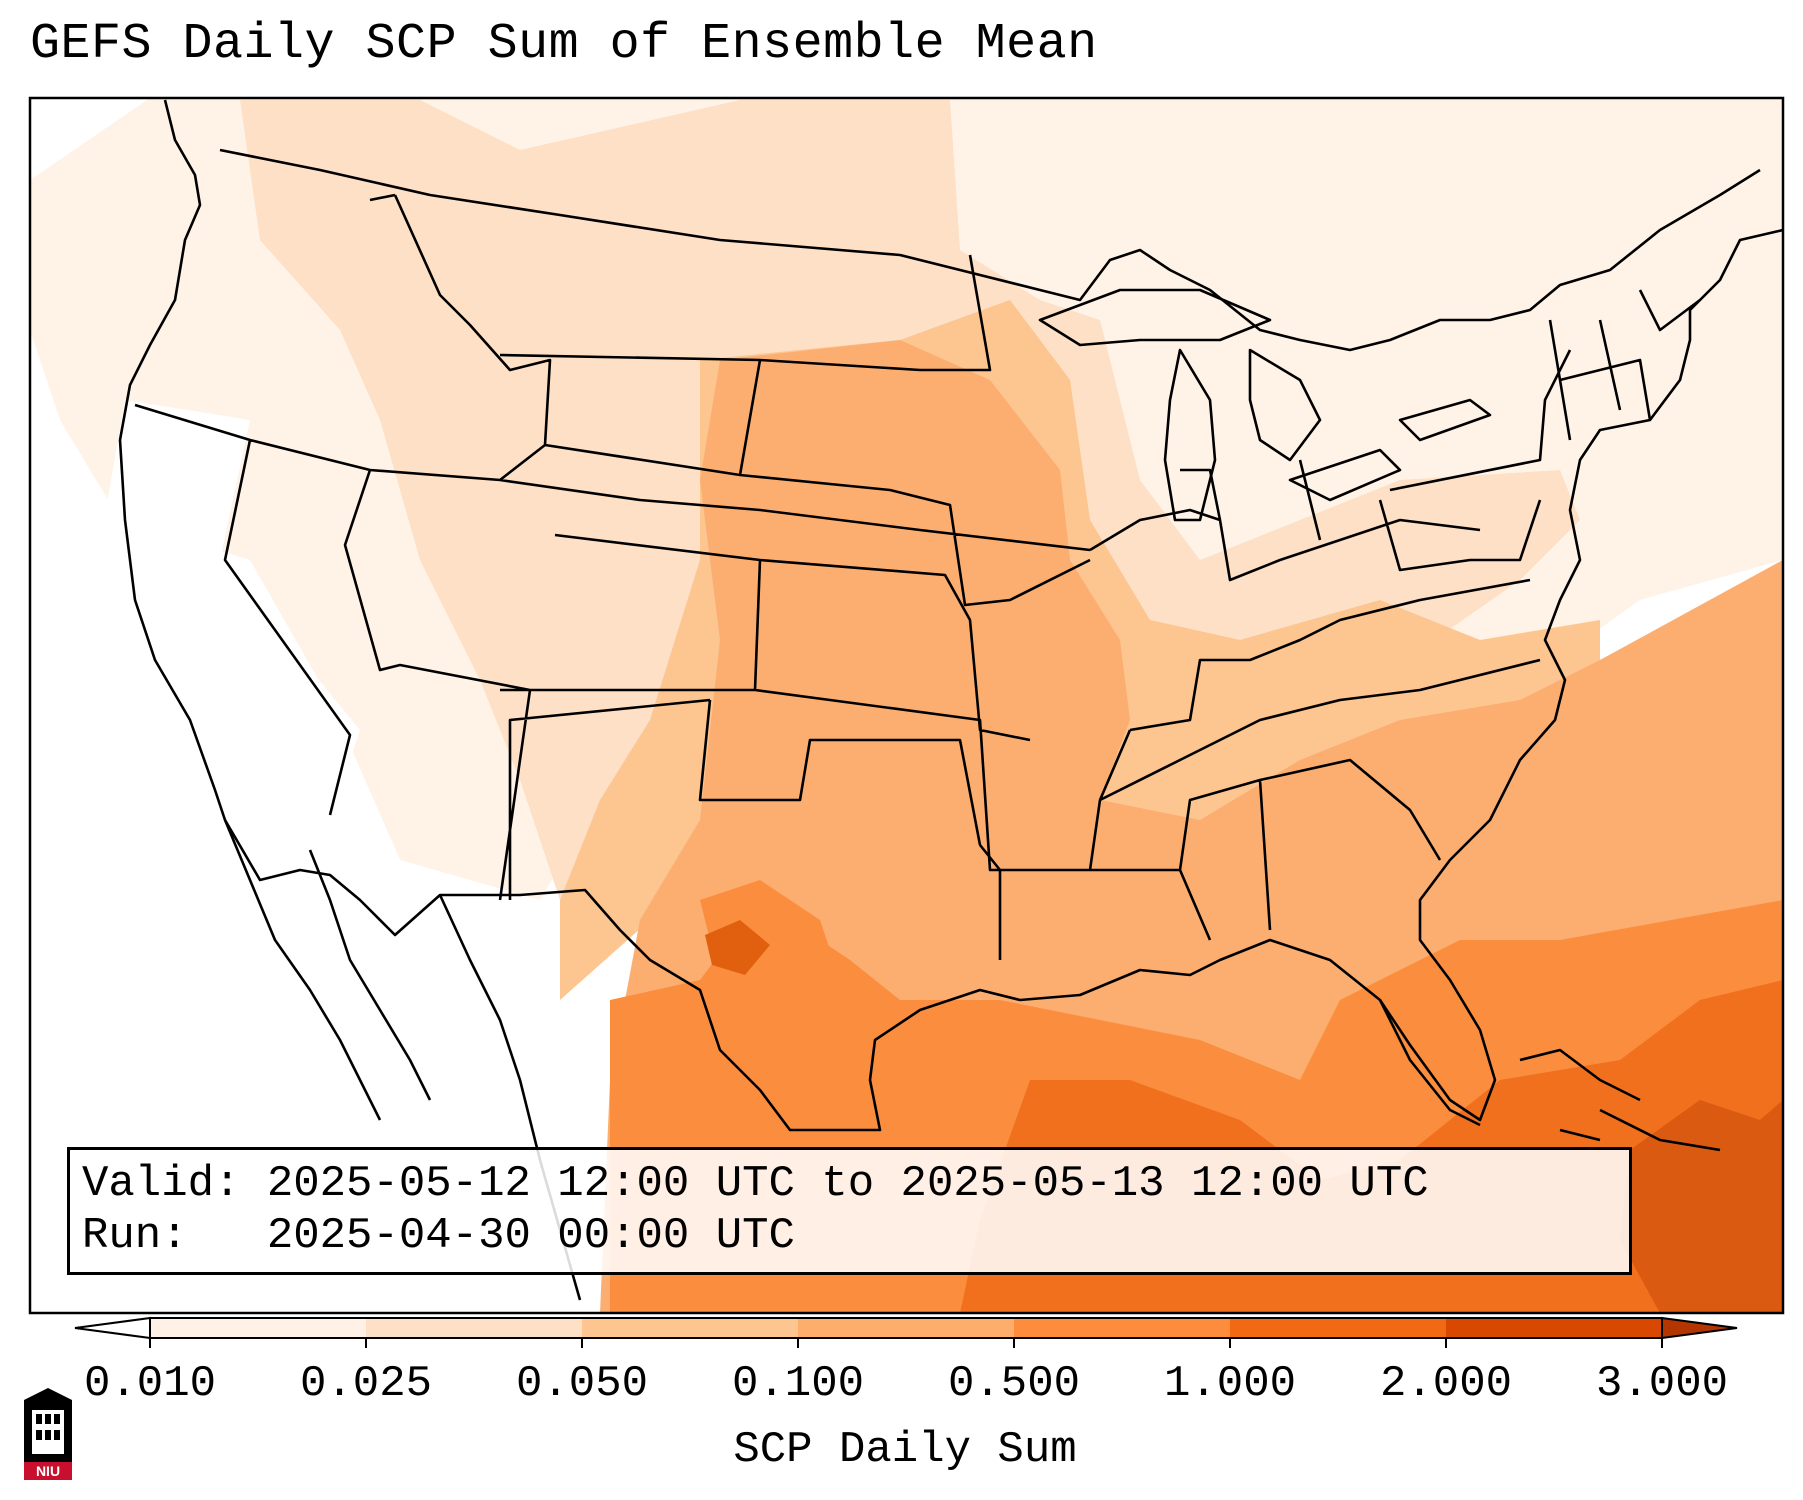  Describe the element at coordinates (905, 1450) in the screenshot. I see `colorbar-label: SCP Daily Sum` at that location.